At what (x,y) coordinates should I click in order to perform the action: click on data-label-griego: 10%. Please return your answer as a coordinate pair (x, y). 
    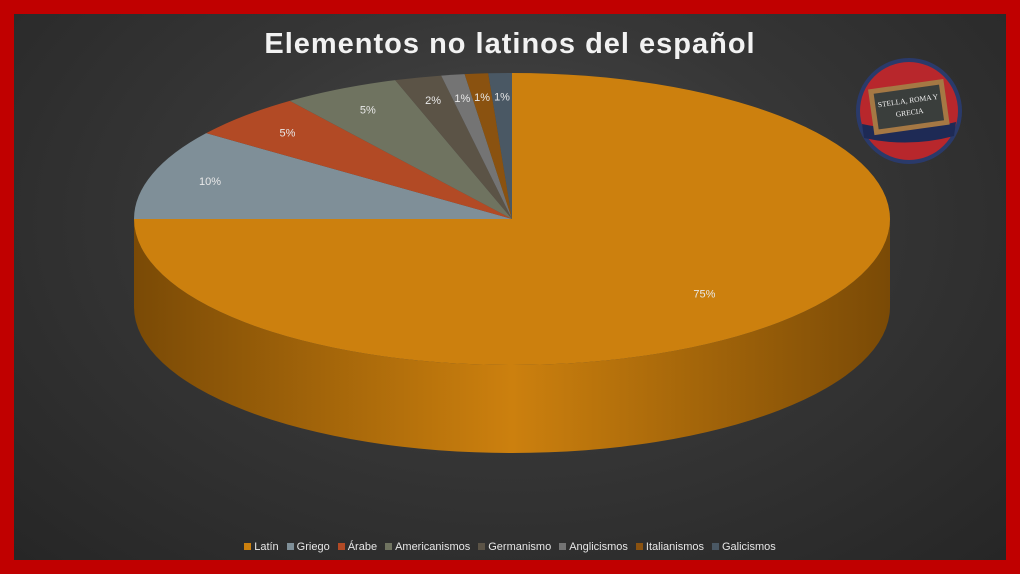
    Looking at the image, I should click on (210, 182).